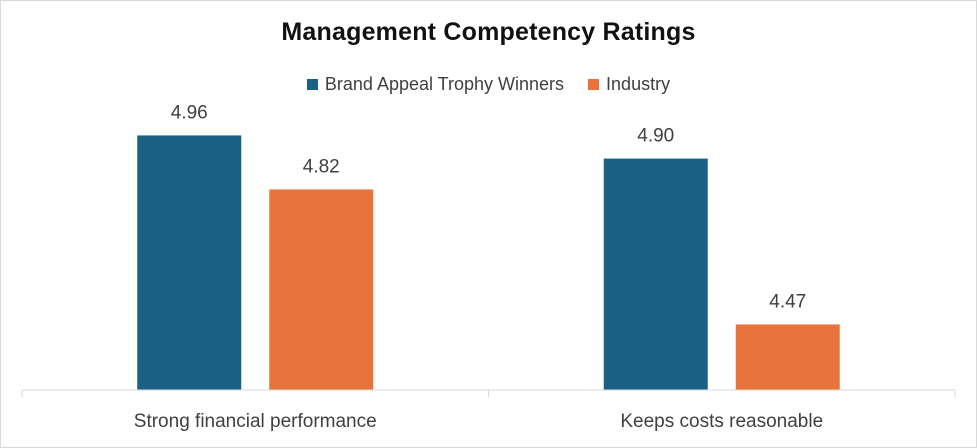  I want to click on data-label-winners-1: 4.96, so click(189, 112).